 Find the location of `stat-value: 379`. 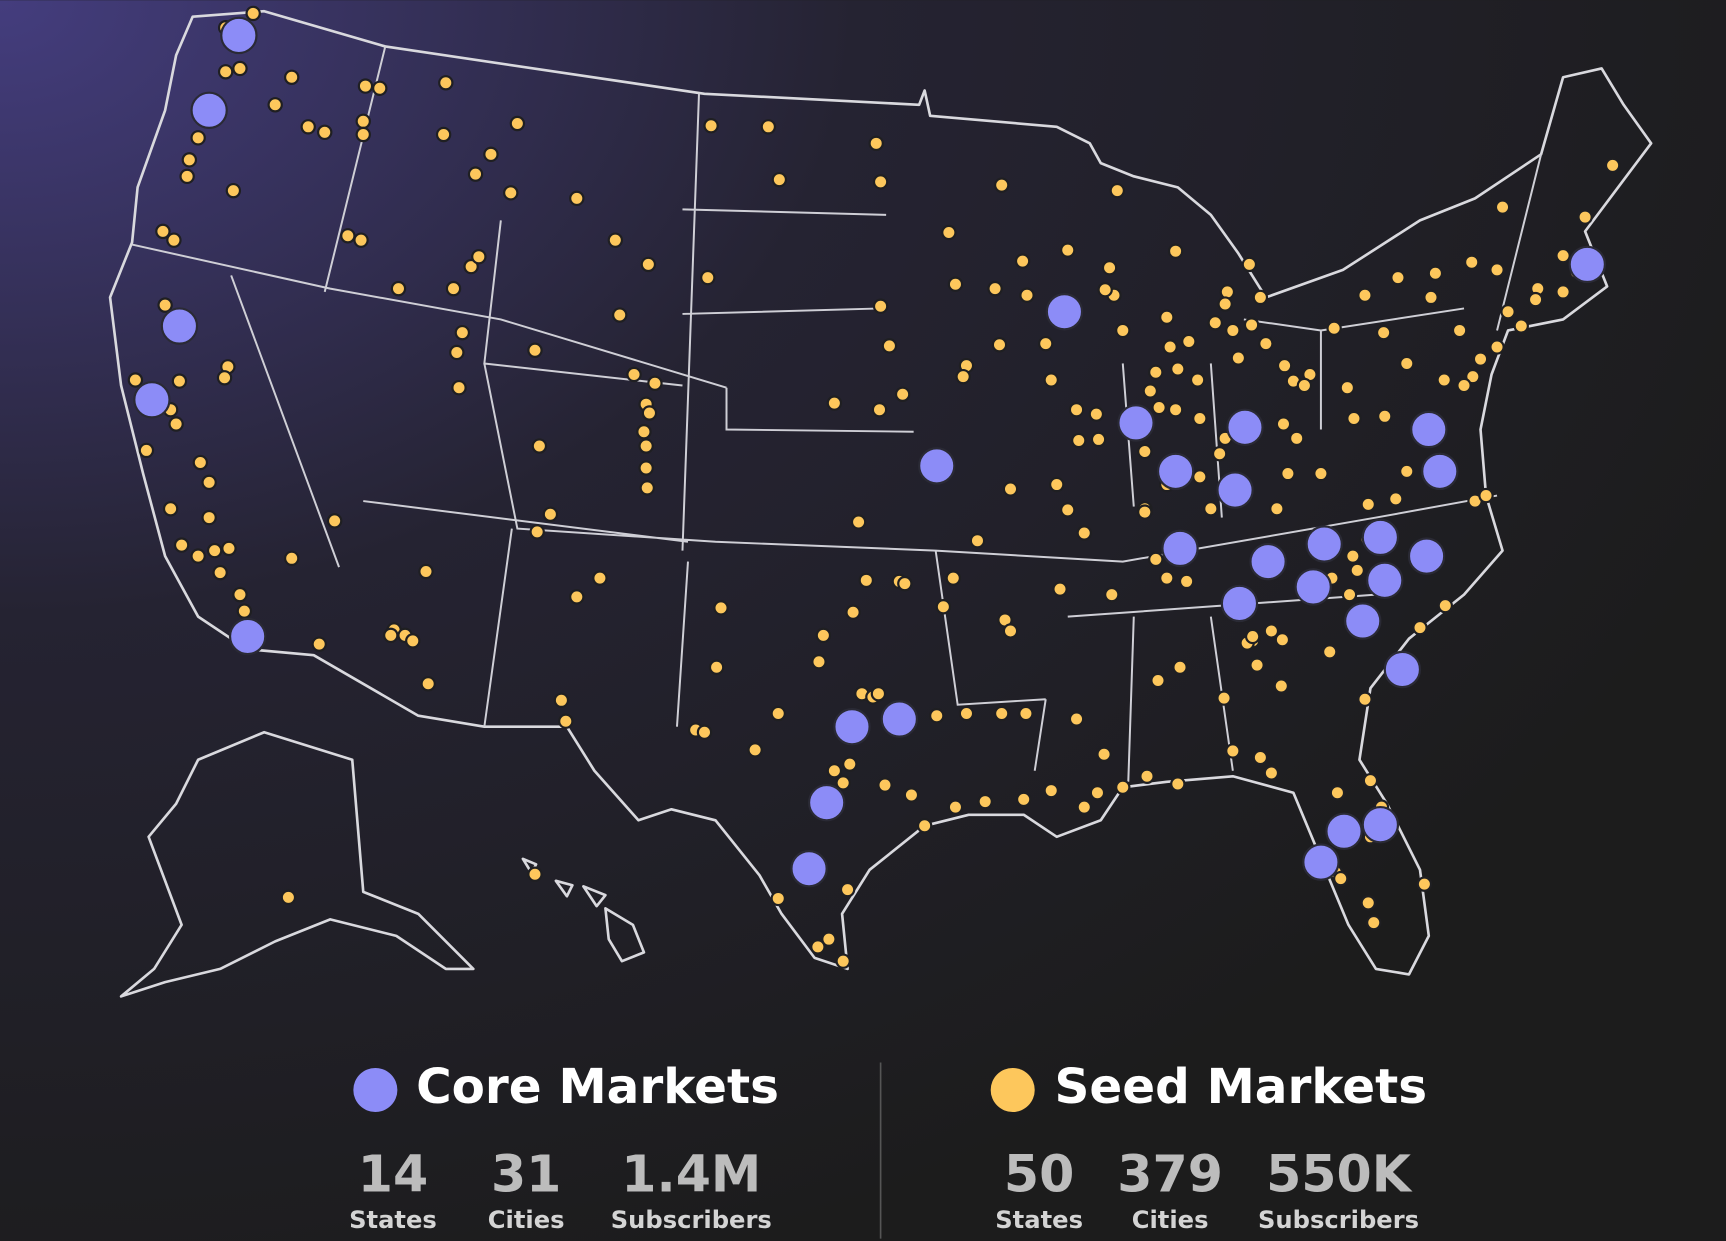

stat-value: 379 is located at coordinates (1170, 1174).